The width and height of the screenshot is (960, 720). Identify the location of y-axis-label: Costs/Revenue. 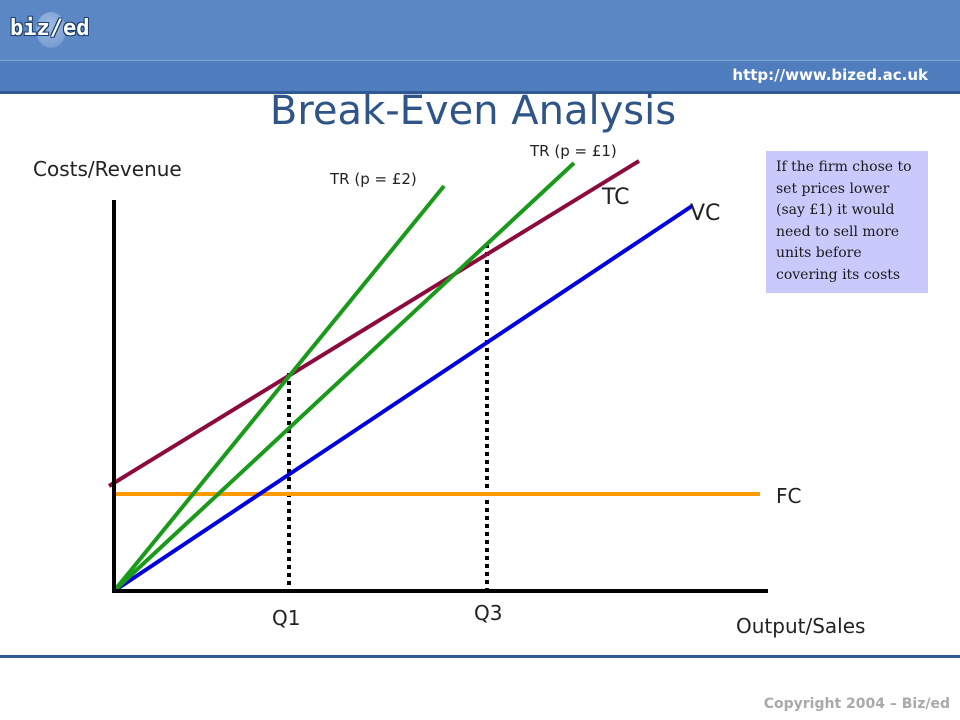
(107, 169).